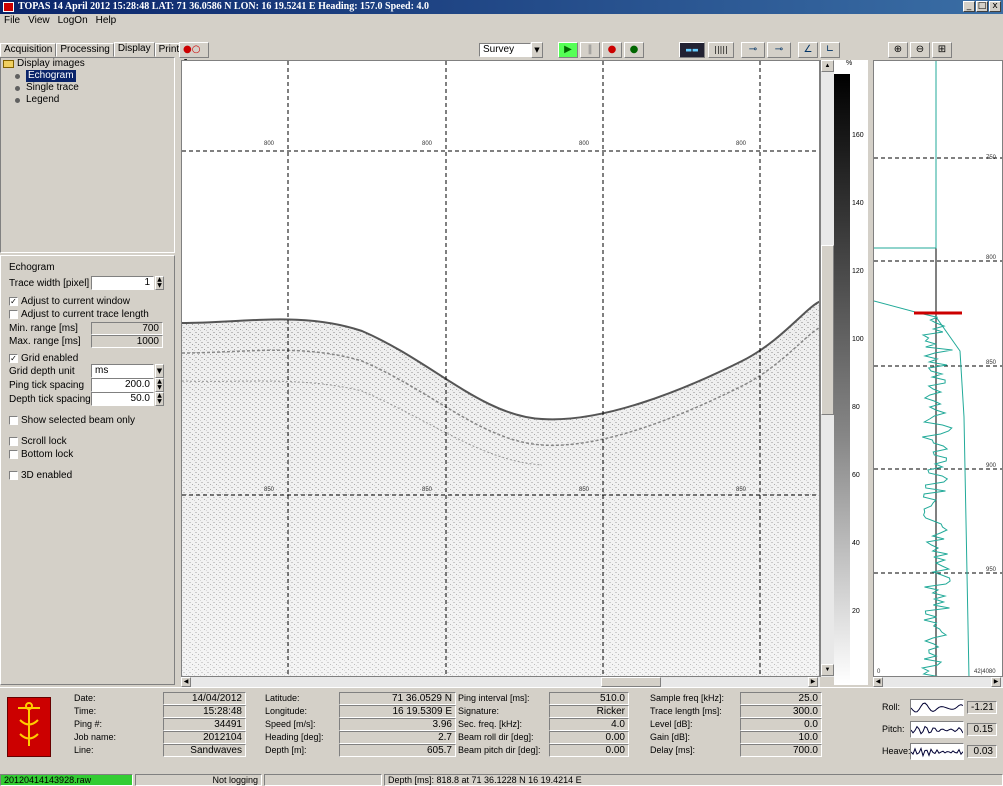  Describe the element at coordinates (323, 780) in the screenshot. I see `status-empty` at that location.